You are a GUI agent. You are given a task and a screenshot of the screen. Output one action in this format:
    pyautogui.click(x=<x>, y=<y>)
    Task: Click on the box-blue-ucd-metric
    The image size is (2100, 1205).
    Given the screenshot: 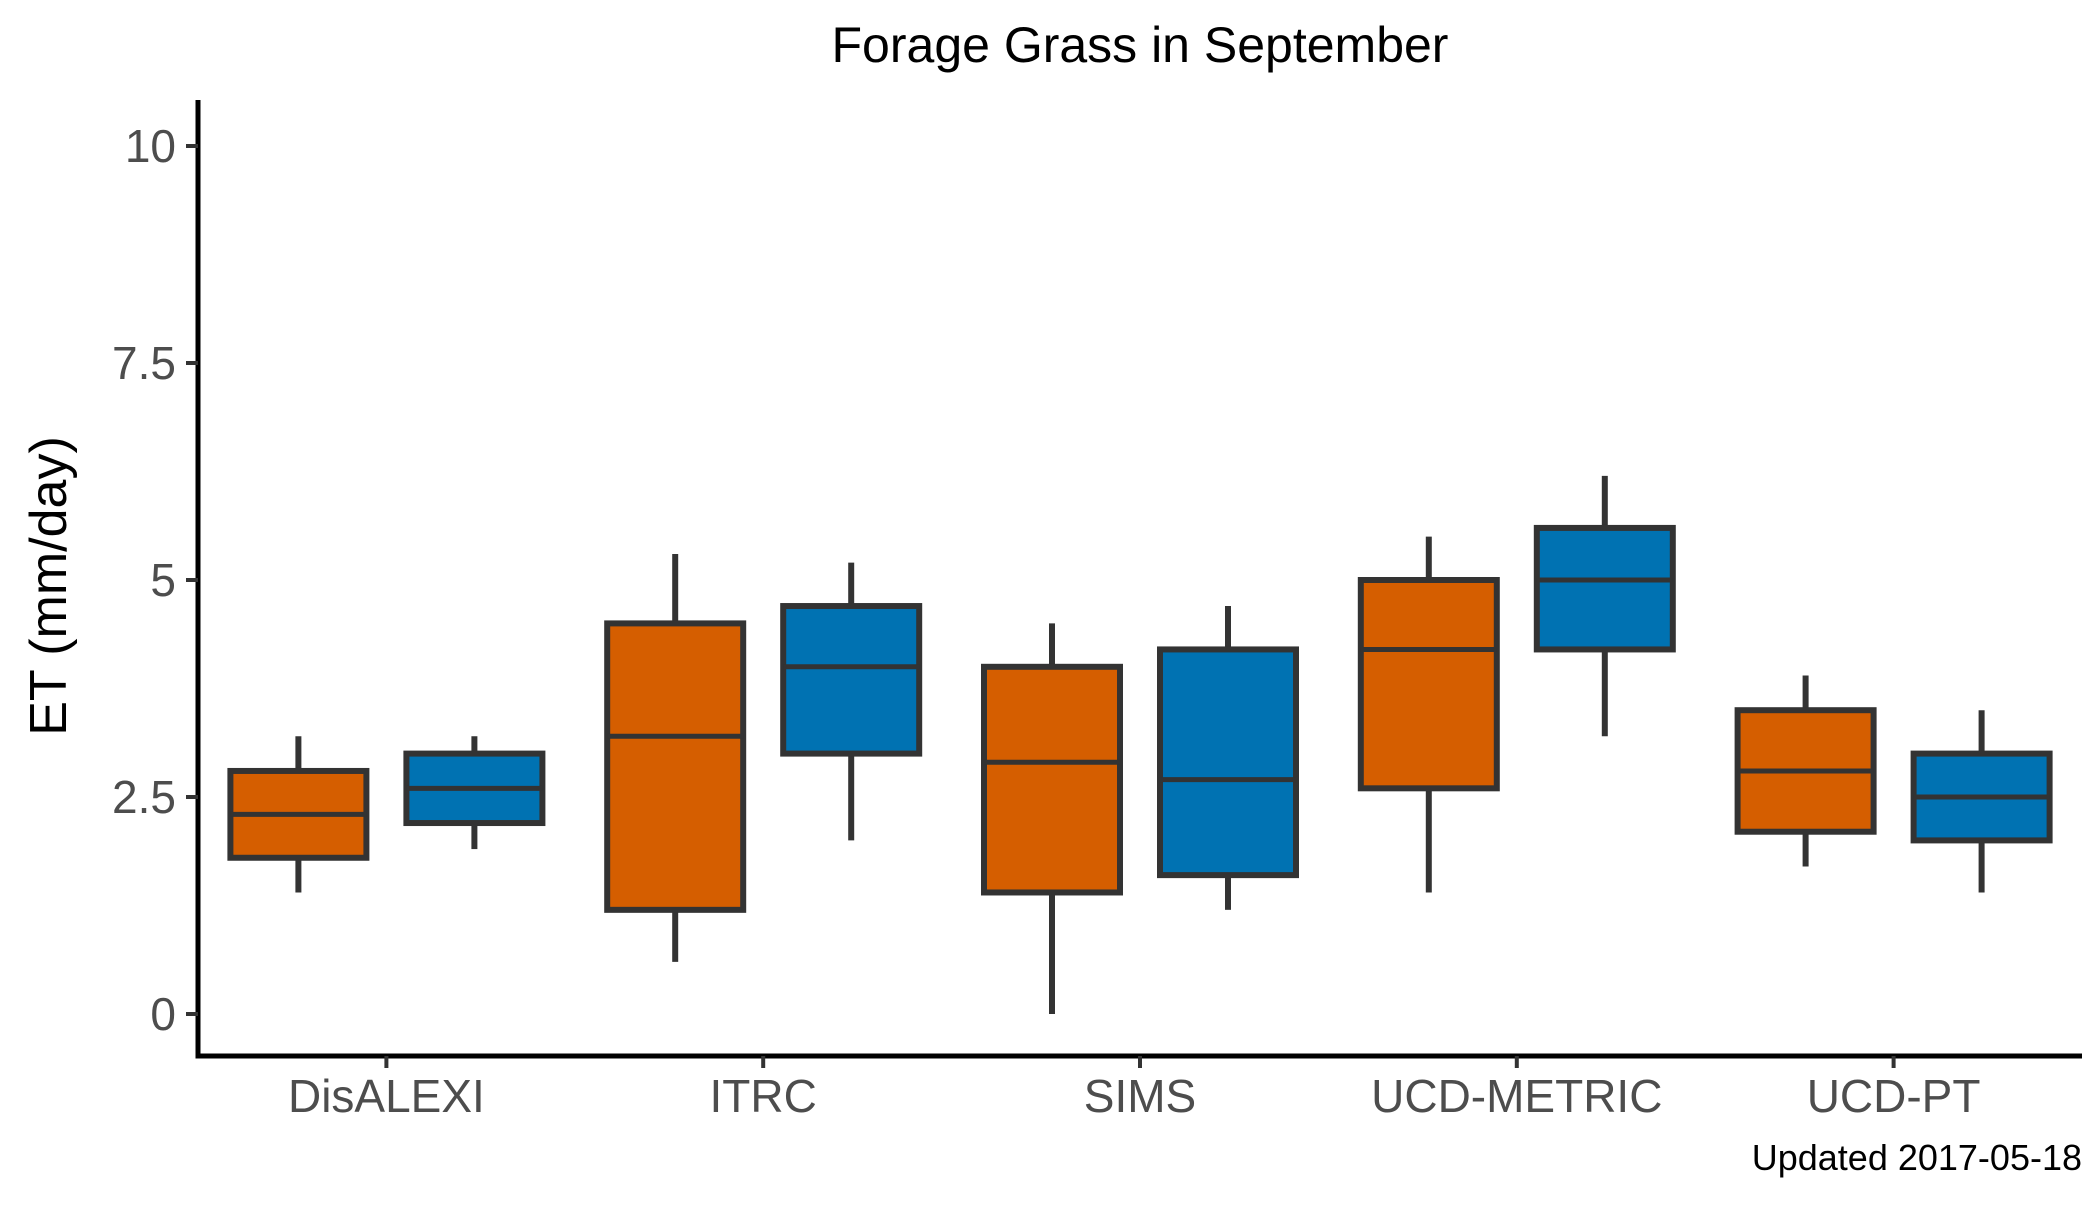 What is the action you would take?
    pyautogui.click(x=1604, y=606)
    